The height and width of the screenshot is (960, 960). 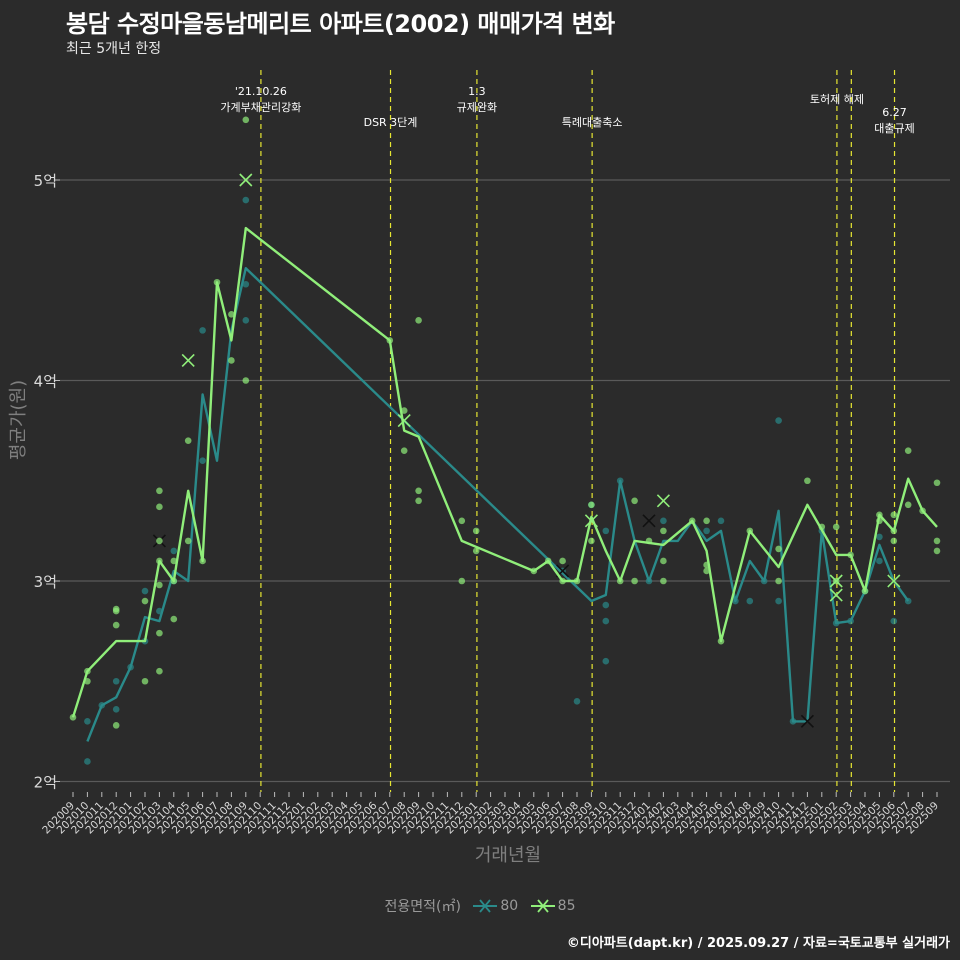 I want to click on event-label: 가계부채관리강화, so click(x=260, y=107).